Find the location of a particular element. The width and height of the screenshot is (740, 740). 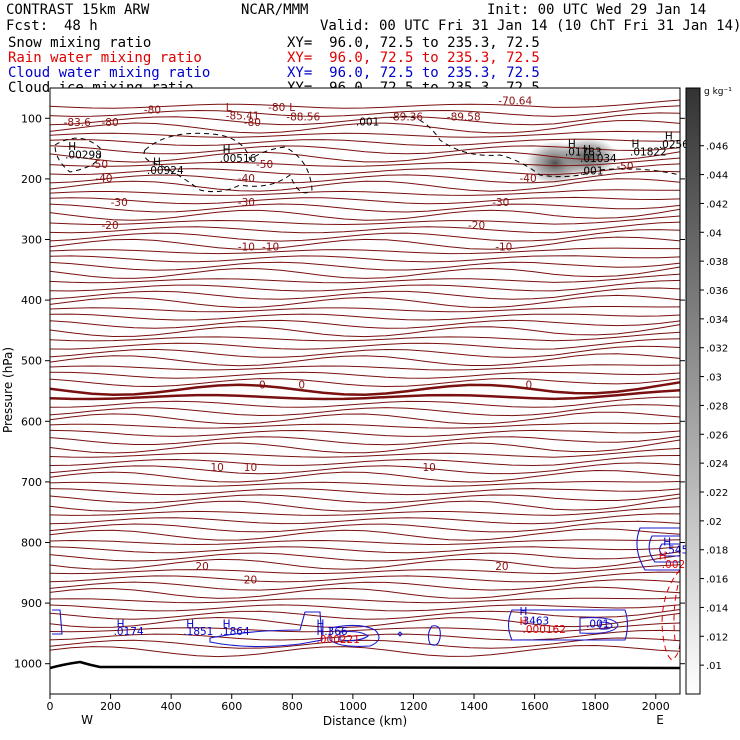

contour-annotation: -85.41 is located at coordinates (243, 117).